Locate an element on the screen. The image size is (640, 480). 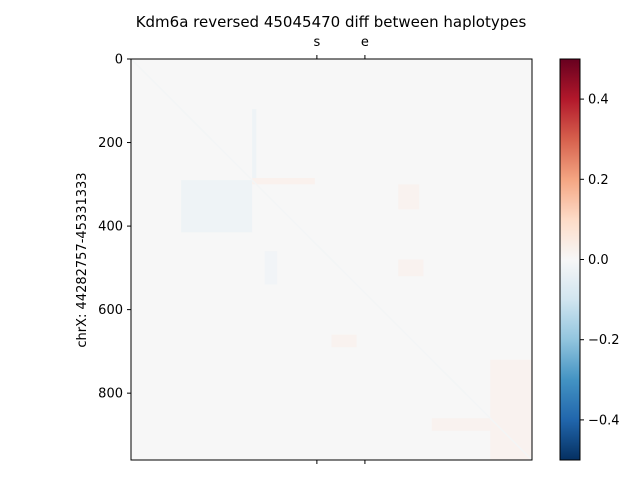
colorbar-tick-label: 0.2 is located at coordinates (598, 180).